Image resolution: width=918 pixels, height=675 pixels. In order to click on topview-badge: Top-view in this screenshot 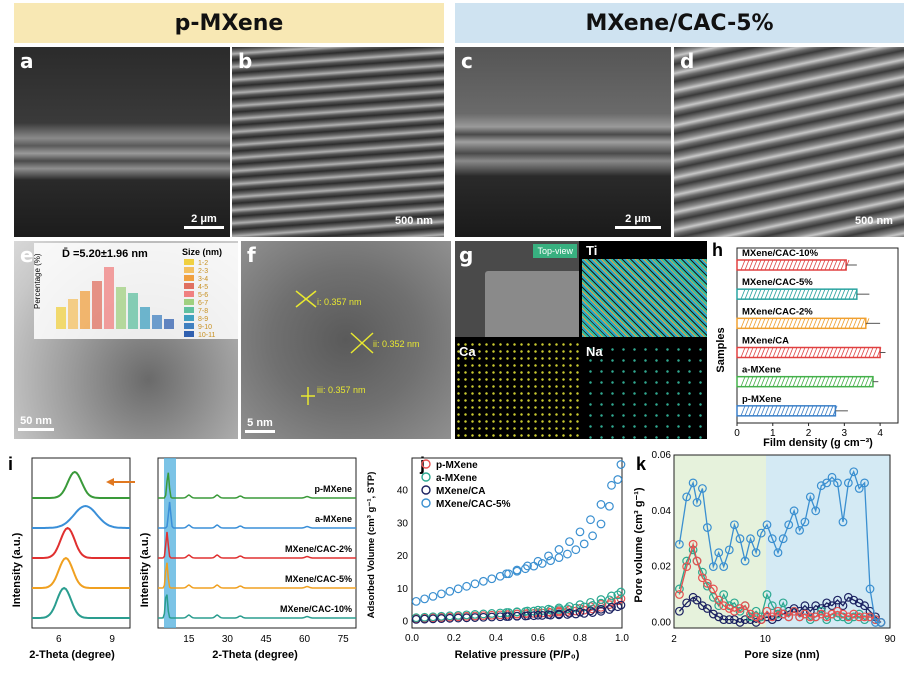, I will do `click(555, 251)`.